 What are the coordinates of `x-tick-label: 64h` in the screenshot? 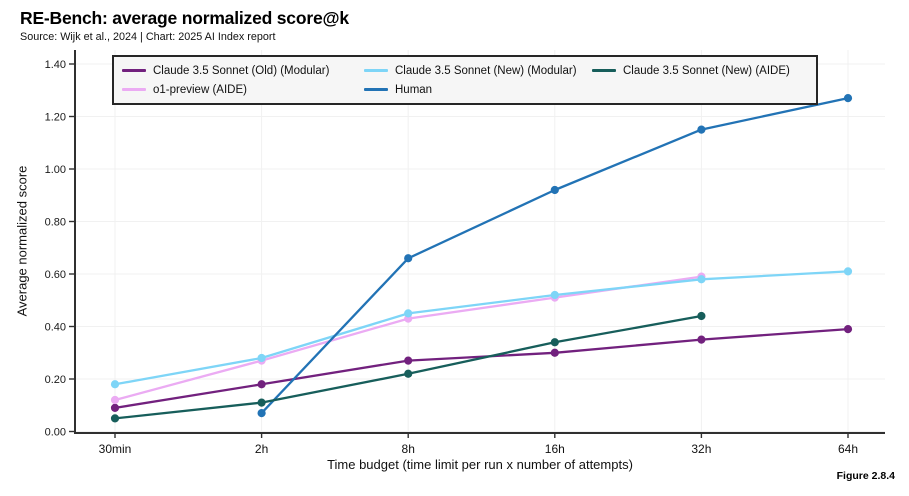 It's located at (848, 449).